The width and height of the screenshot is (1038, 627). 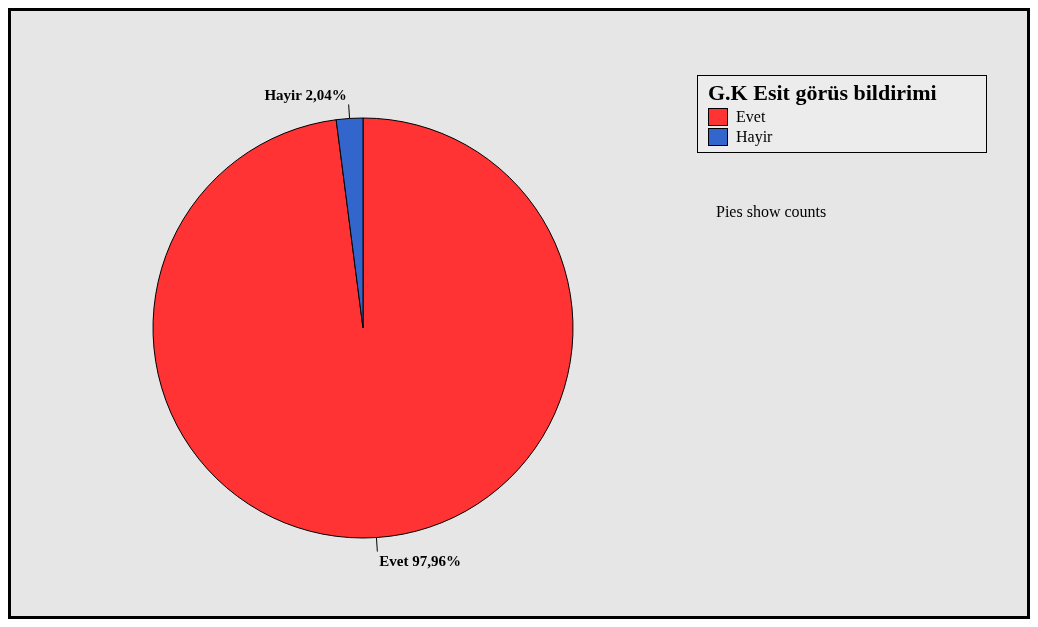 I want to click on legend-label: Evet, so click(x=751, y=117).